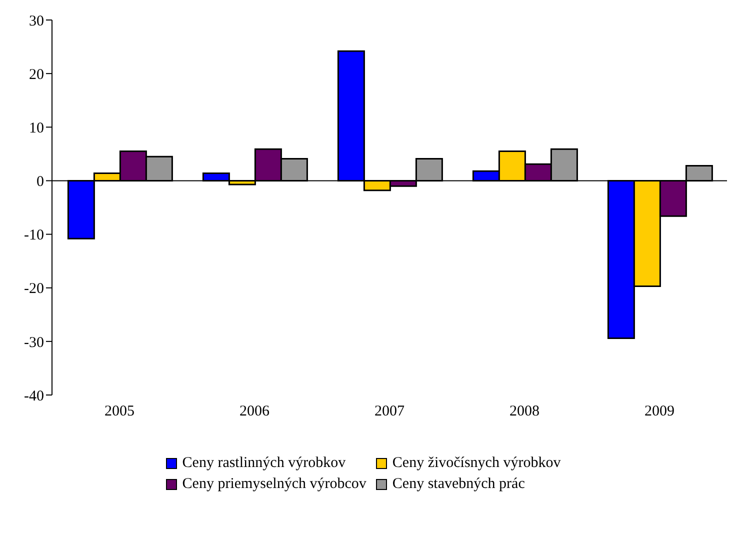  What do you see at coordinates (476, 463) in the screenshot?
I see `legend-label: Ceny živočísnych výrobkov` at bounding box center [476, 463].